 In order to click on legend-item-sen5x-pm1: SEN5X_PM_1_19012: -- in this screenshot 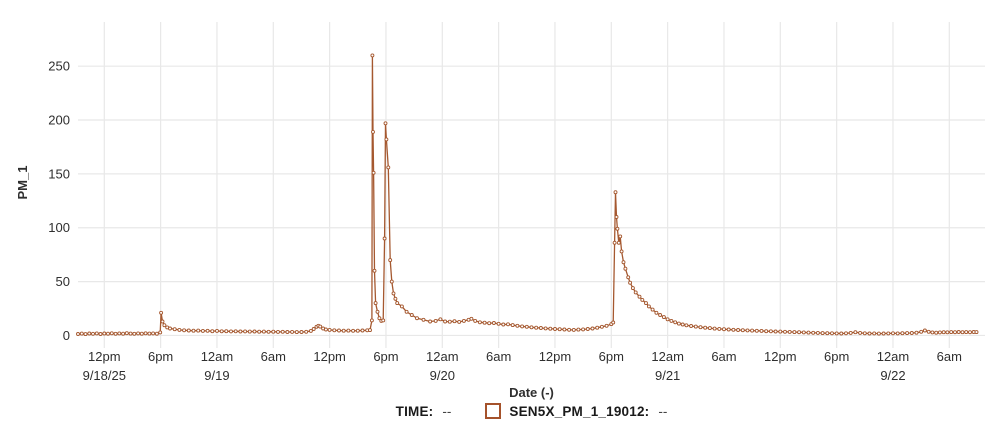, I will do `click(576, 411)`.